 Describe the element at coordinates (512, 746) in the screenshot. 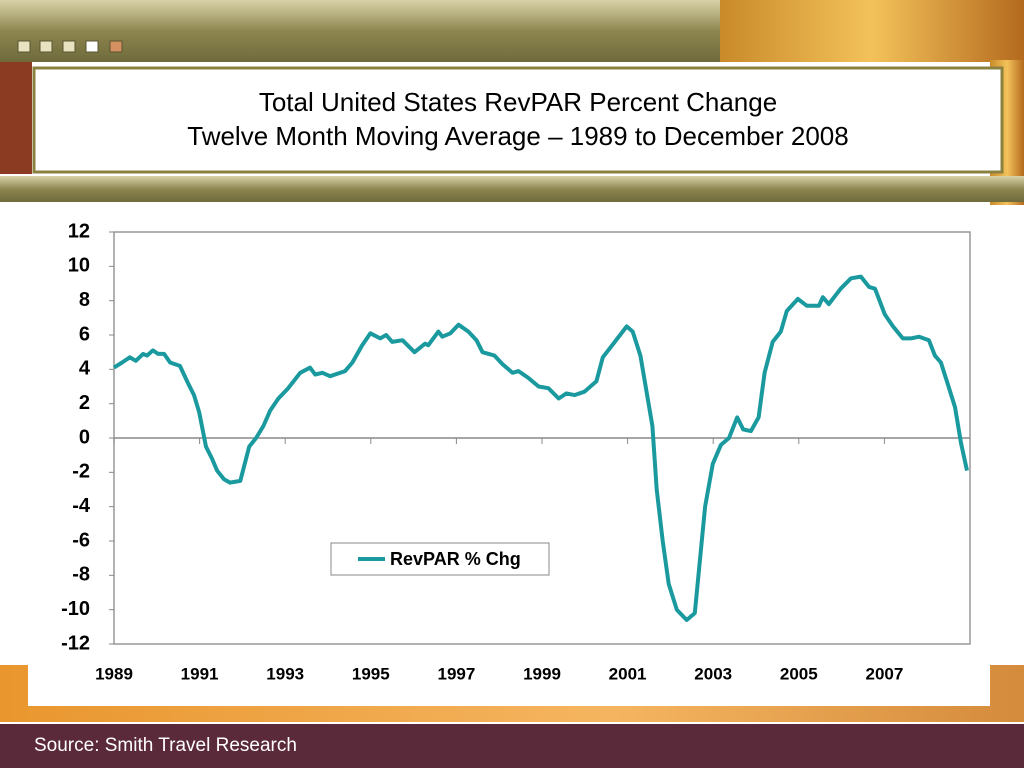

I see `footer-band` at that location.